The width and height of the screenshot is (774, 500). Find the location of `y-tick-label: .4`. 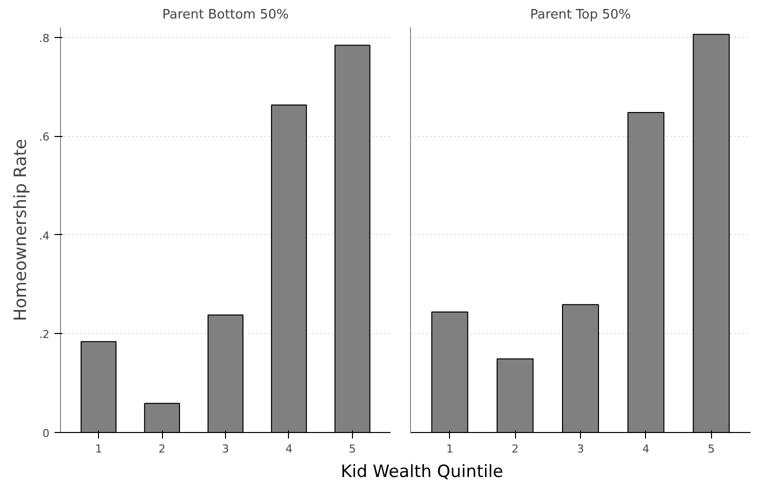

y-tick-label: .4 is located at coordinates (44, 235).